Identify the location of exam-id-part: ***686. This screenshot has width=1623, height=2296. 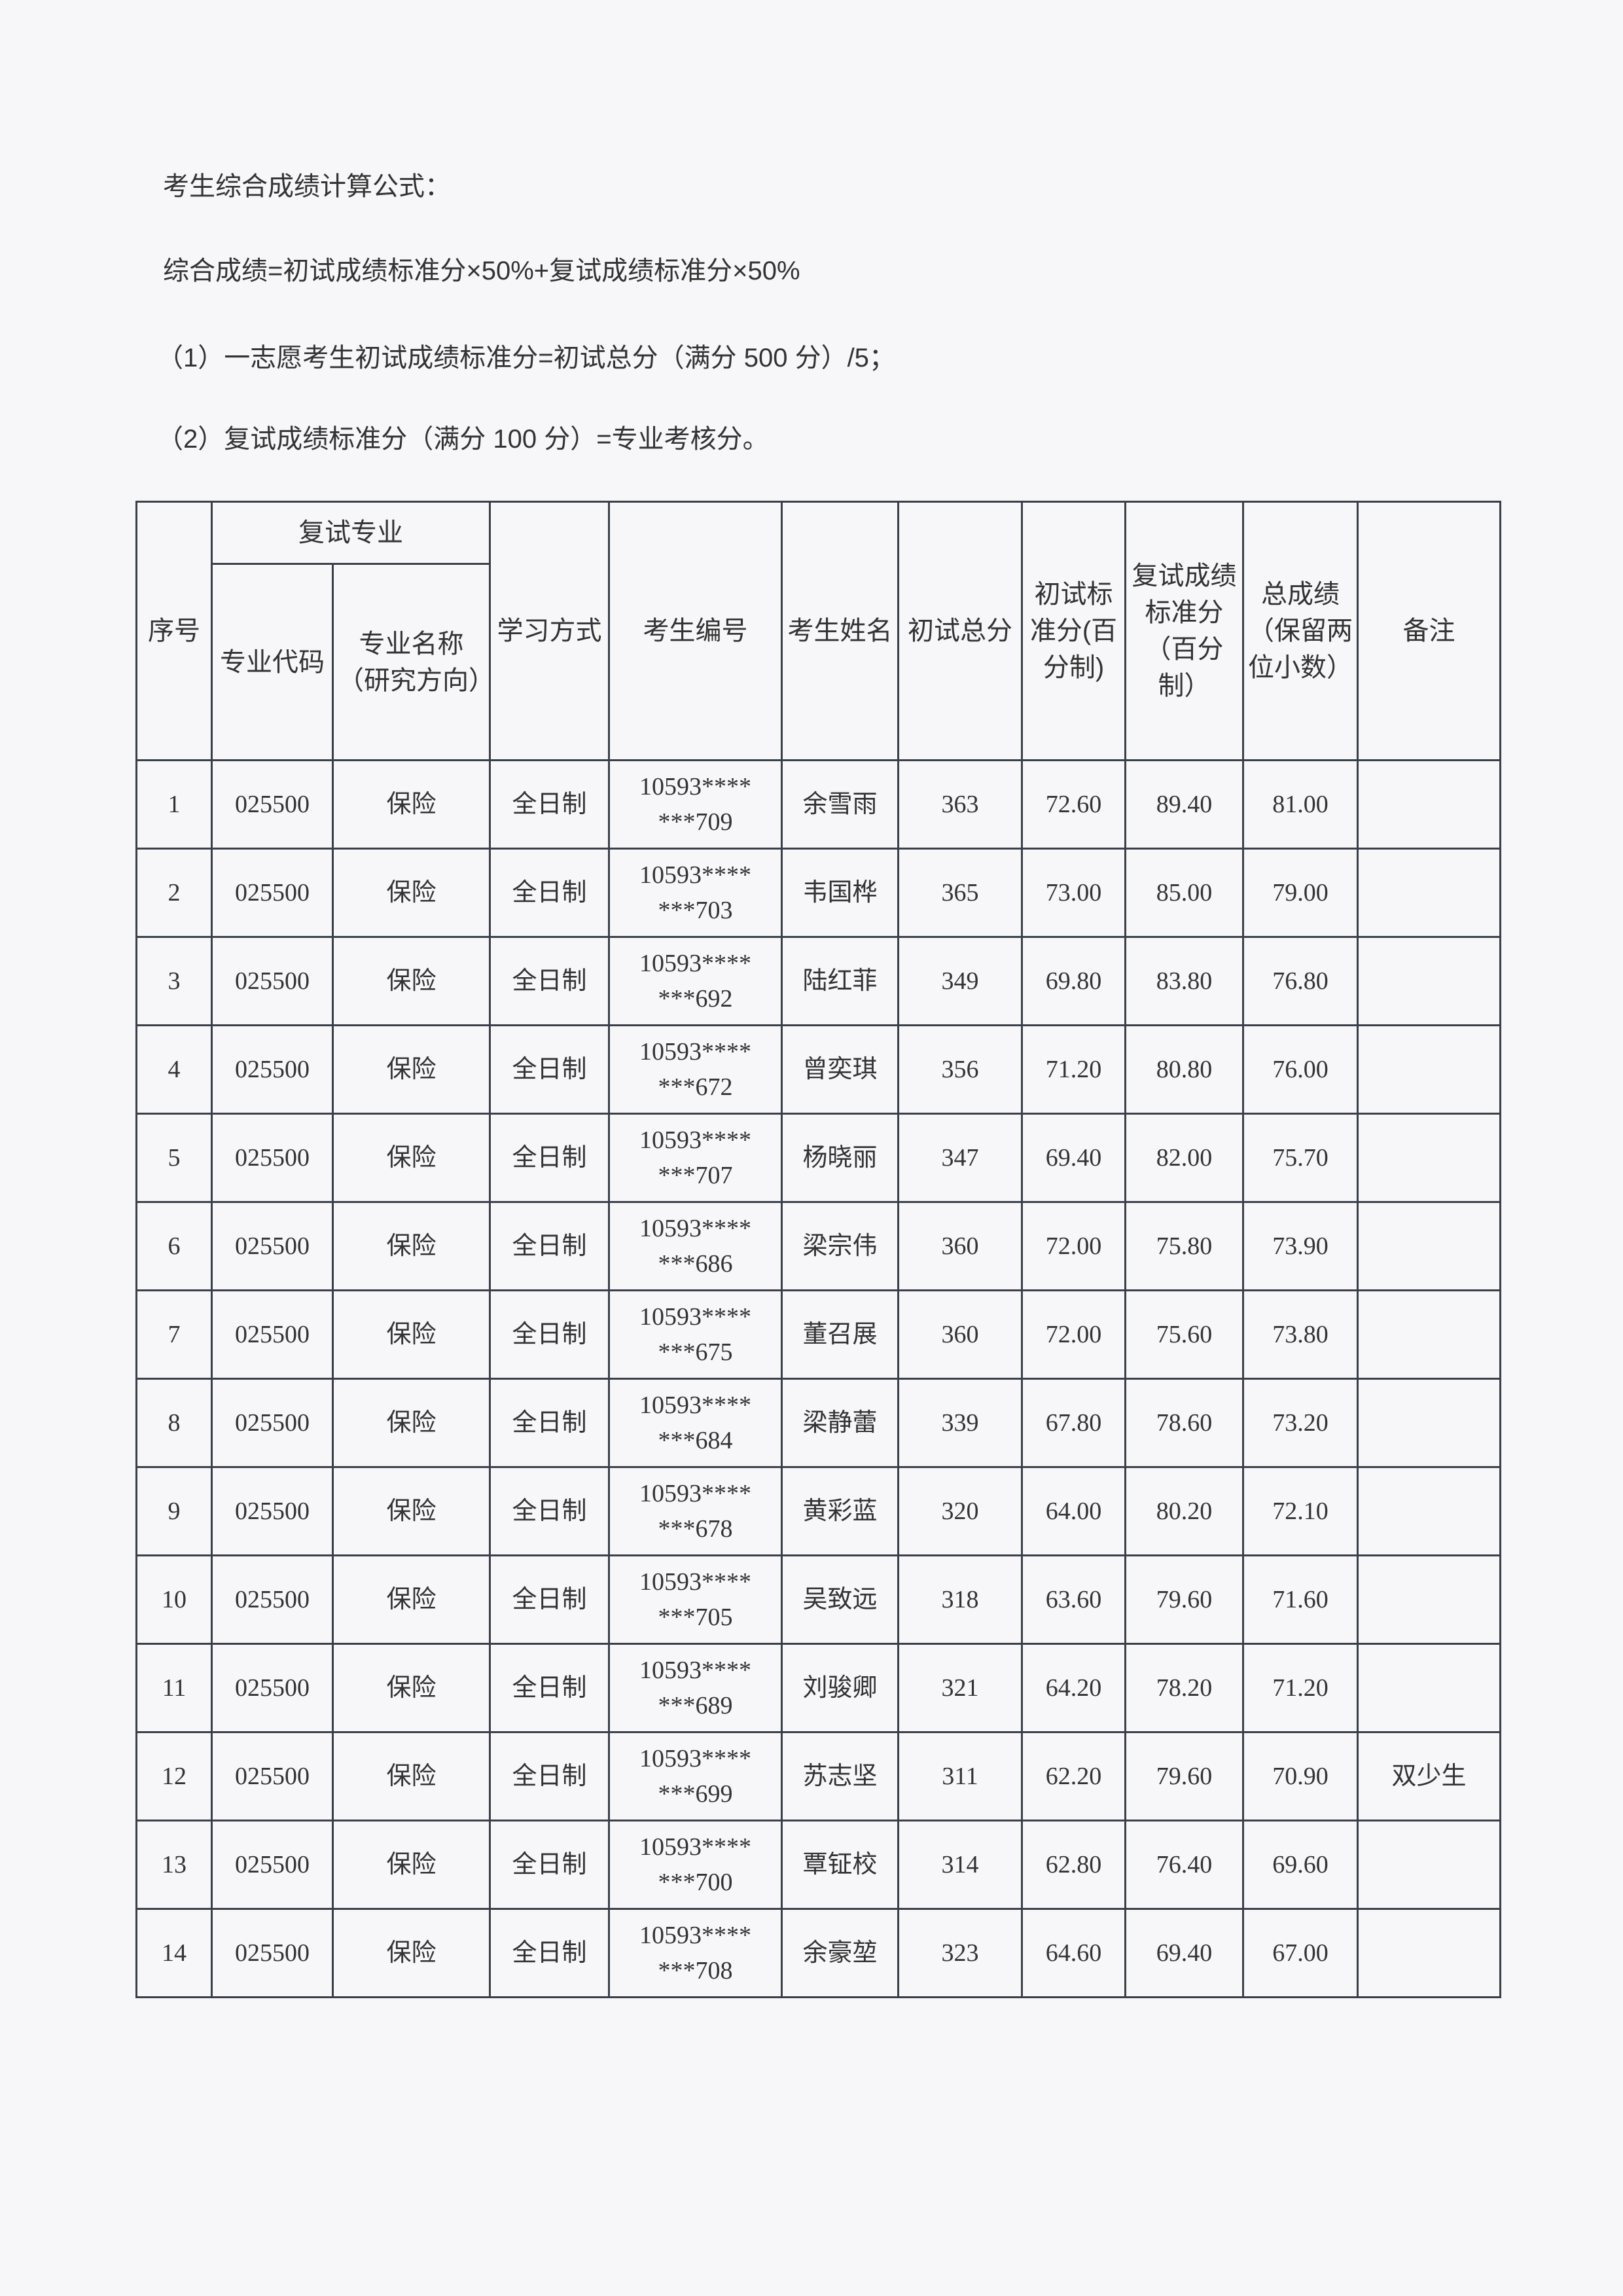
(696, 1264).